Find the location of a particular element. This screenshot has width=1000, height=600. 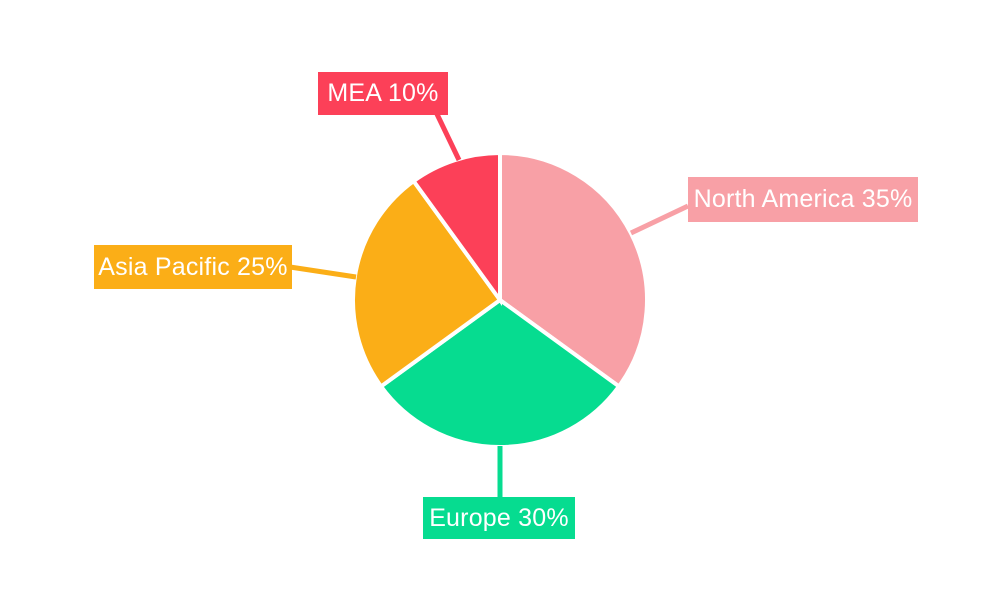

pie-slice-mea is located at coordinates (456, 228).